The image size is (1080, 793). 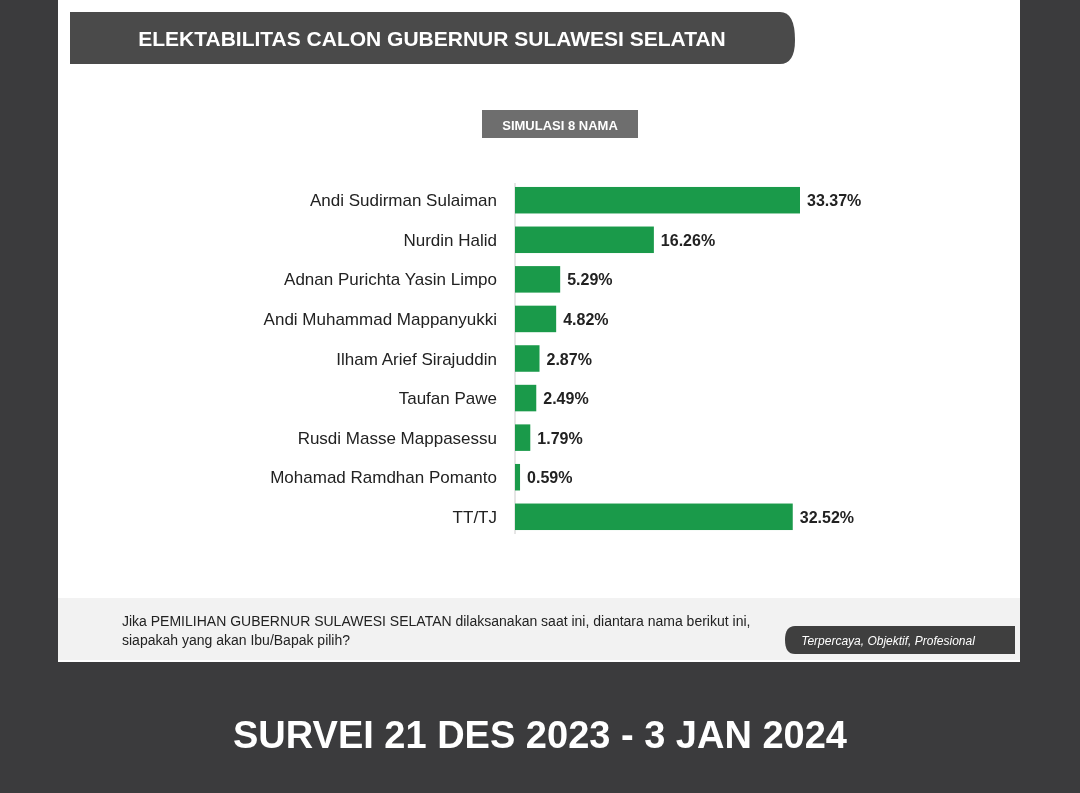 What do you see at coordinates (560, 125) in the screenshot?
I see `chart-subtitle: SIMULASI 8 NAMA` at bounding box center [560, 125].